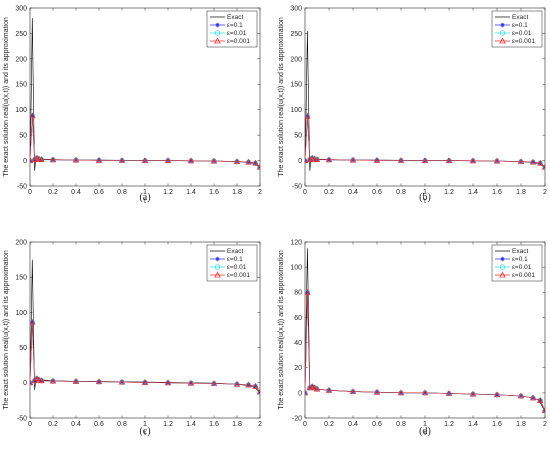 This screenshot has width=550, height=465. I want to click on y-tick-label: 100, so click(21, 313).